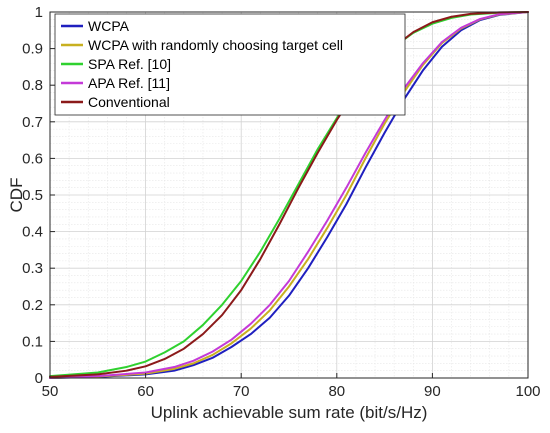 Image resolution: width=550 pixels, height=433 pixels. I want to click on x-tick-label: 100, so click(527, 391).